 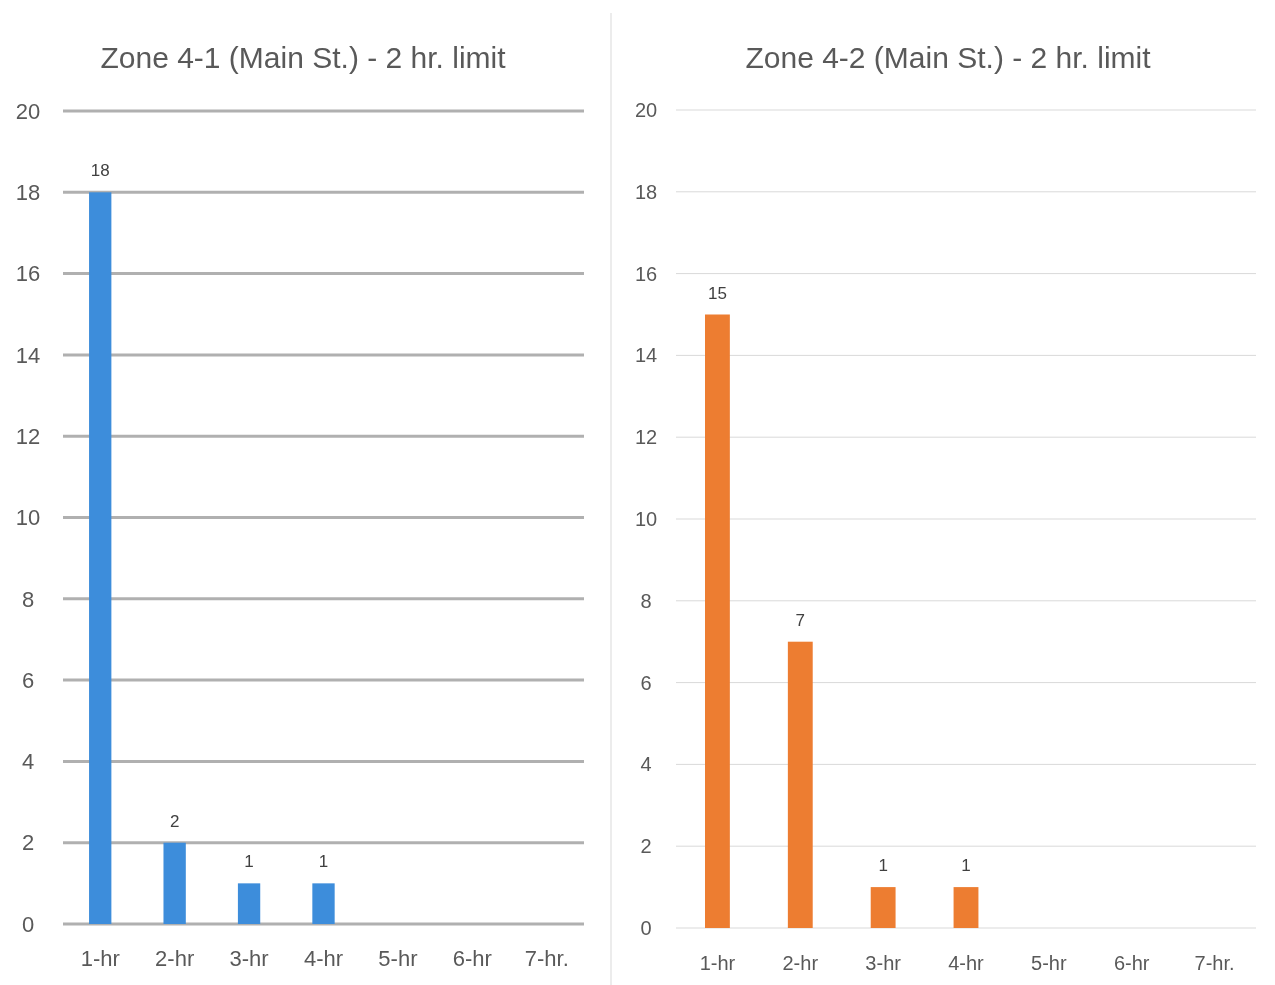 I want to click on chart-title: Zone 4-1 (Main St.) - 2 hr. limit, so click(x=303, y=57).